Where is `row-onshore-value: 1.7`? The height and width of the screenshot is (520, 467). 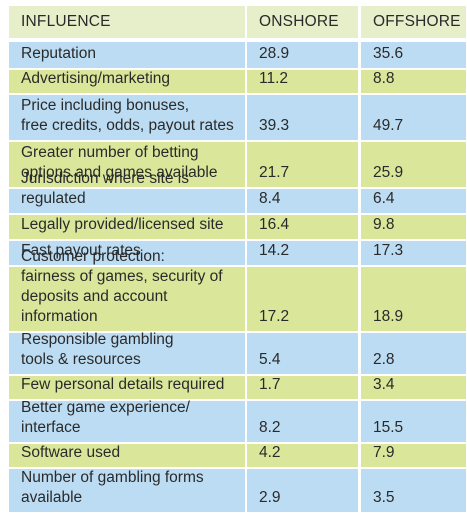
row-onshore-value: 1.7 is located at coordinates (302, 387).